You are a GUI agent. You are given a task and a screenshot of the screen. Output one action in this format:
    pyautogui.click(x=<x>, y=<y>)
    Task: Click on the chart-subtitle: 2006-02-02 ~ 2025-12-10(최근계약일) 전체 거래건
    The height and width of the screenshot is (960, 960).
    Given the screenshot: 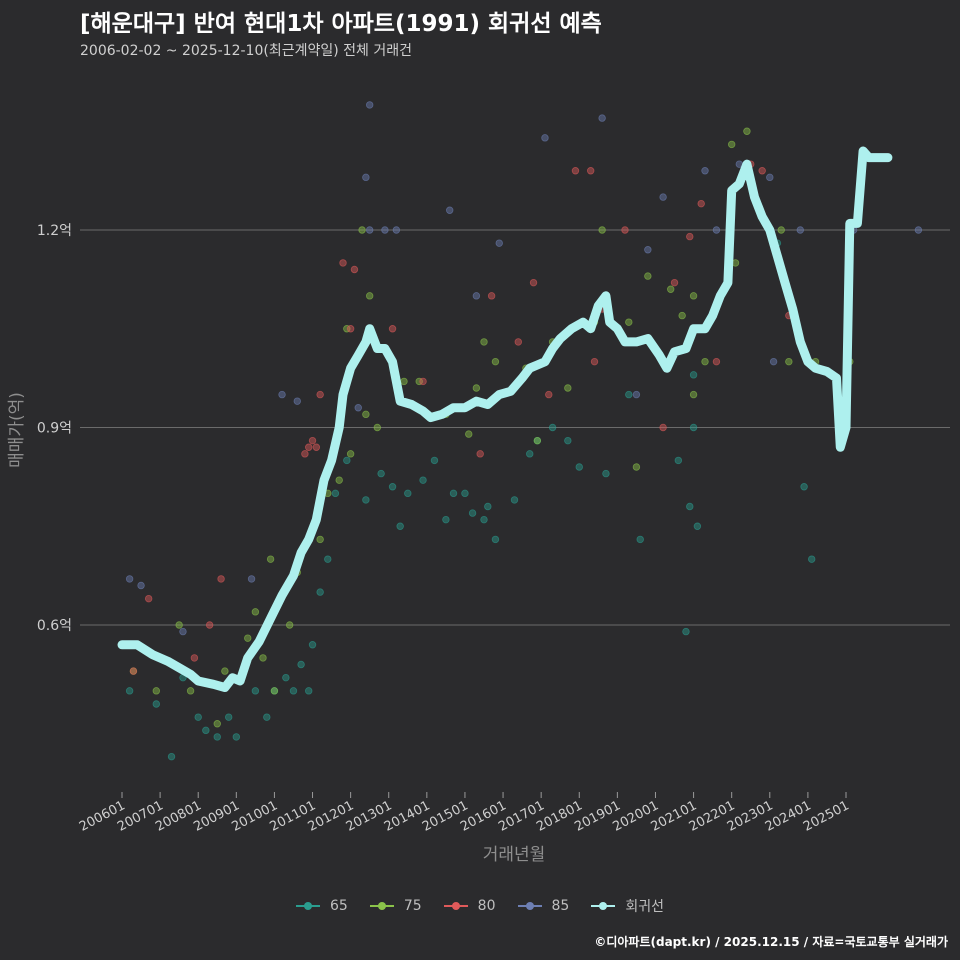 What is the action you would take?
    pyautogui.click(x=246, y=51)
    